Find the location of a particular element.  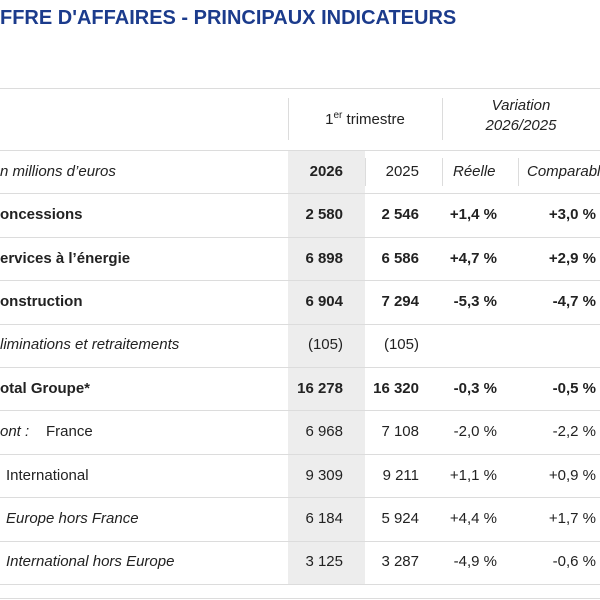

variation-header: 2026/2025 is located at coordinates (521, 125).